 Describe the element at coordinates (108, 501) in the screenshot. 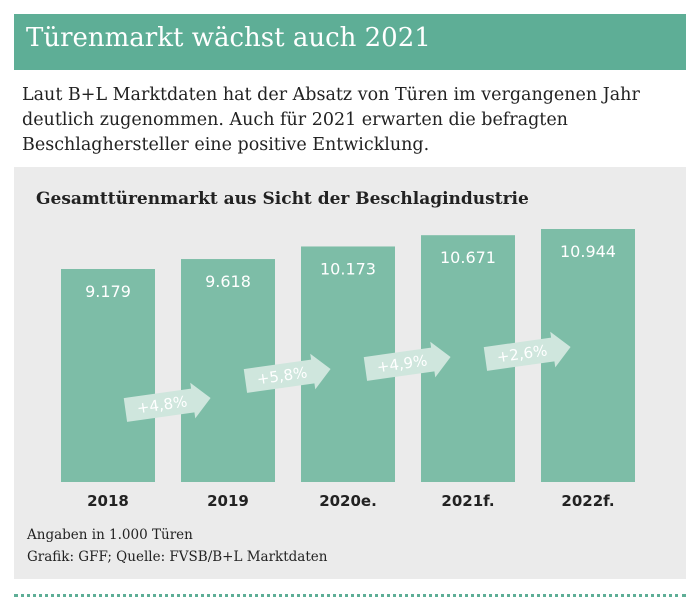

I see `category-label-2018: 2018` at that location.